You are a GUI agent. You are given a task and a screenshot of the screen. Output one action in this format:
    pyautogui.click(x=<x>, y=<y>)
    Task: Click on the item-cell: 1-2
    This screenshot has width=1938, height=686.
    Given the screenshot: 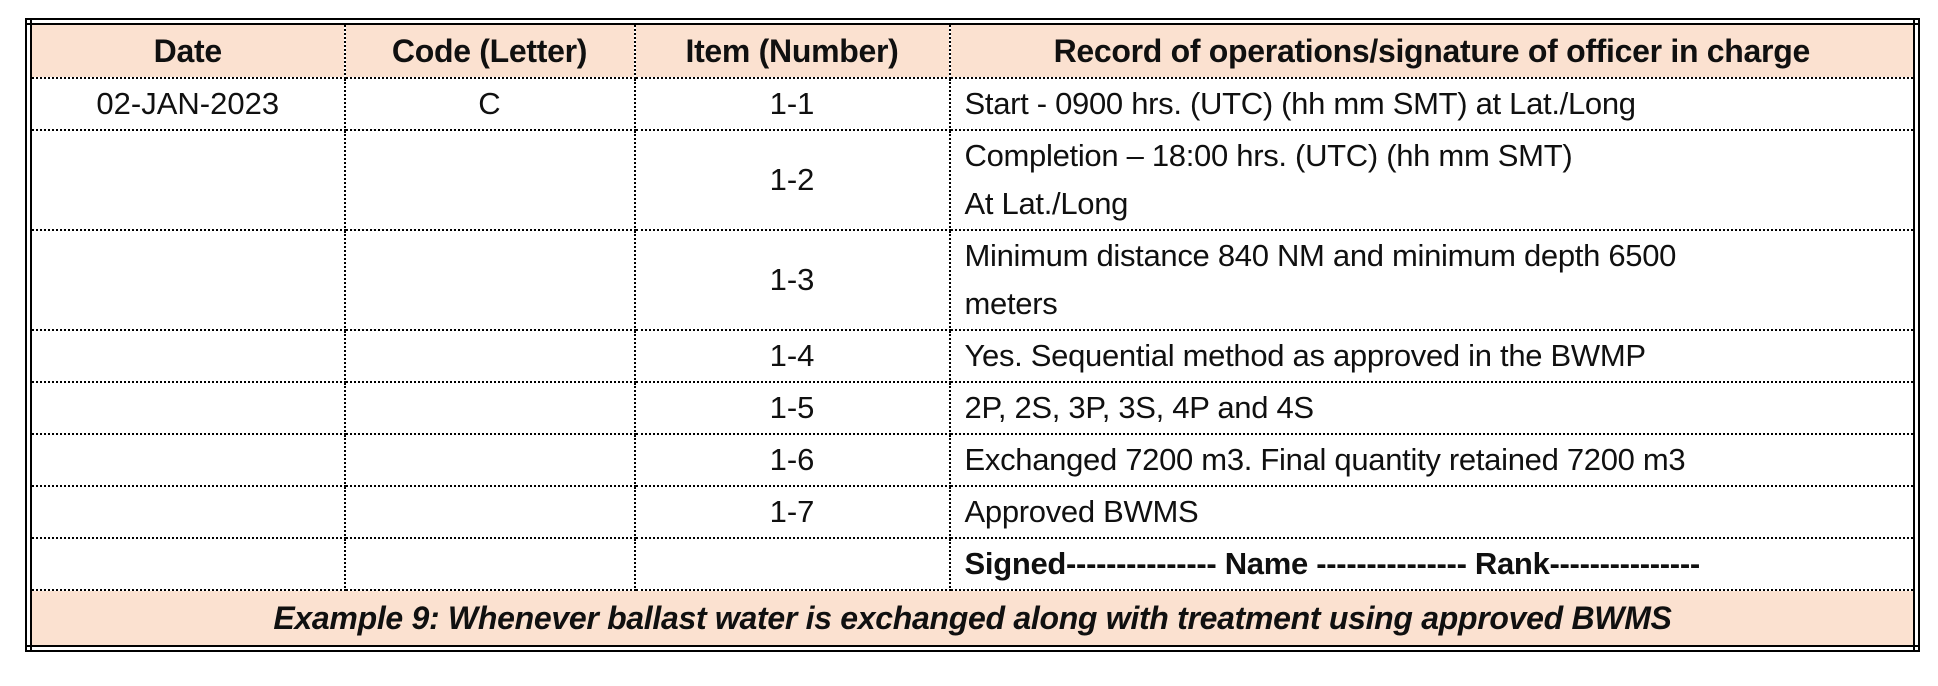 What is the action you would take?
    pyautogui.click(x=792, y=180)
    